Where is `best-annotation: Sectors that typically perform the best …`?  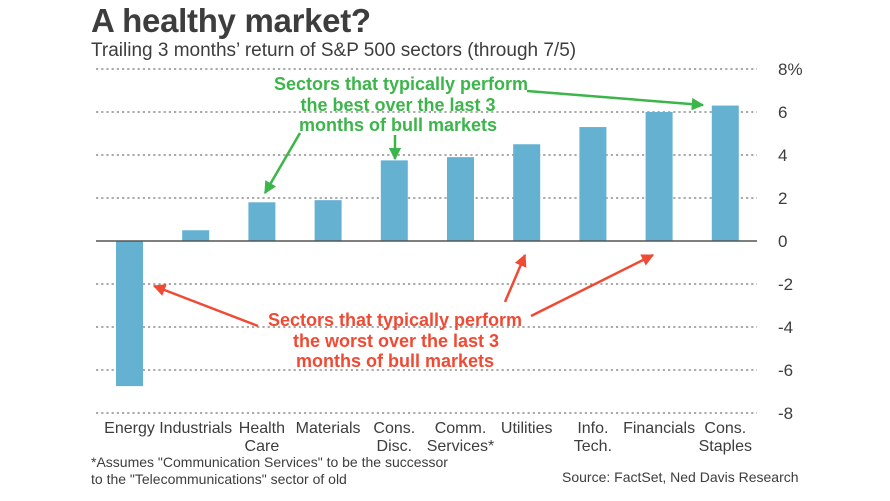
best-annotation: Sectors that typically perform the best … is located at coordinates (484, 134).